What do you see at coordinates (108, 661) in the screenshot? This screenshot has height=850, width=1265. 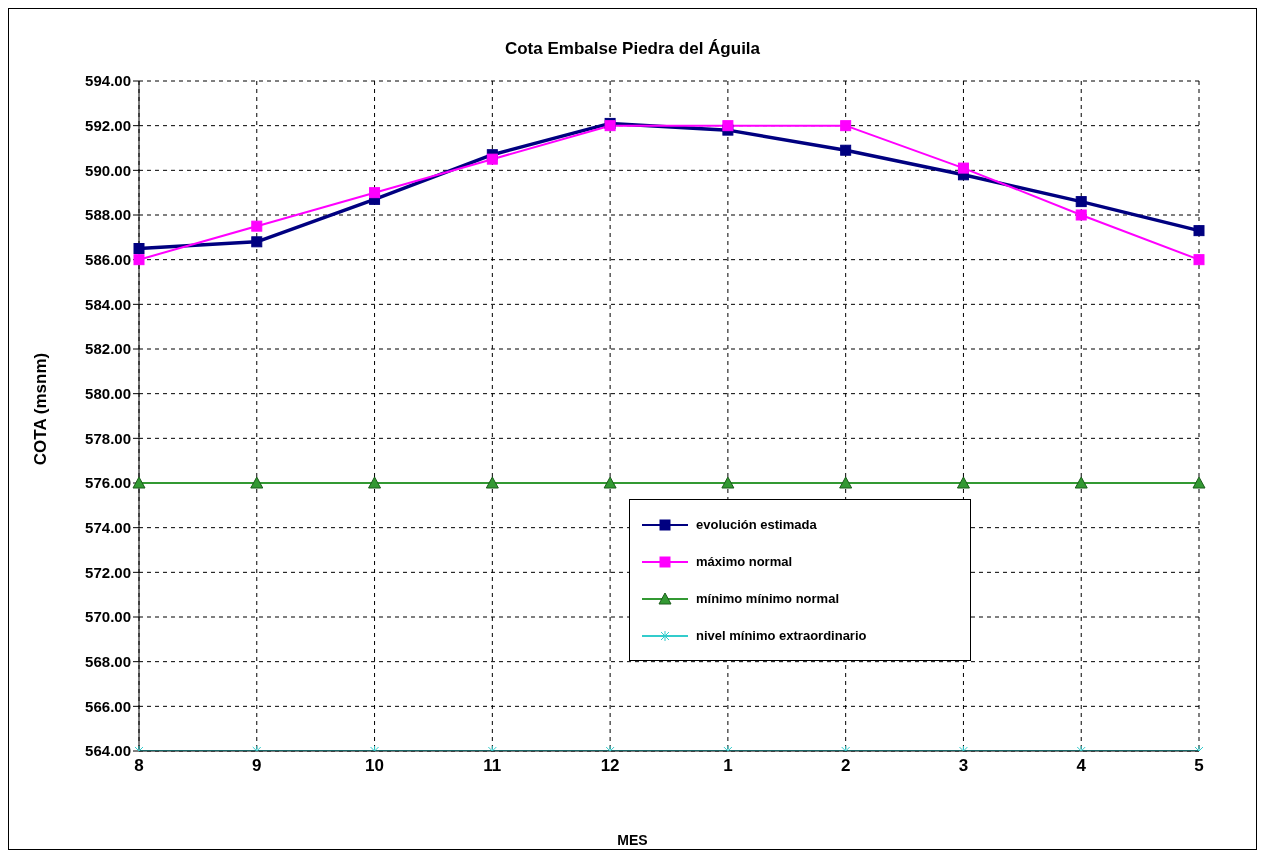 I see `y-tick-label: 568.00` at bounding box center [108, 661].